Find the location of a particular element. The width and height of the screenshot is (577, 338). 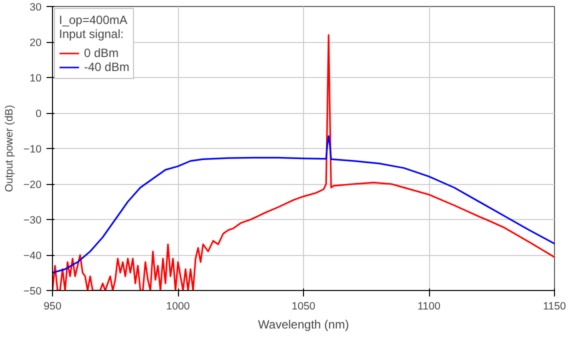

x-tick-label: 1150 is located at coordinates (554, 306).